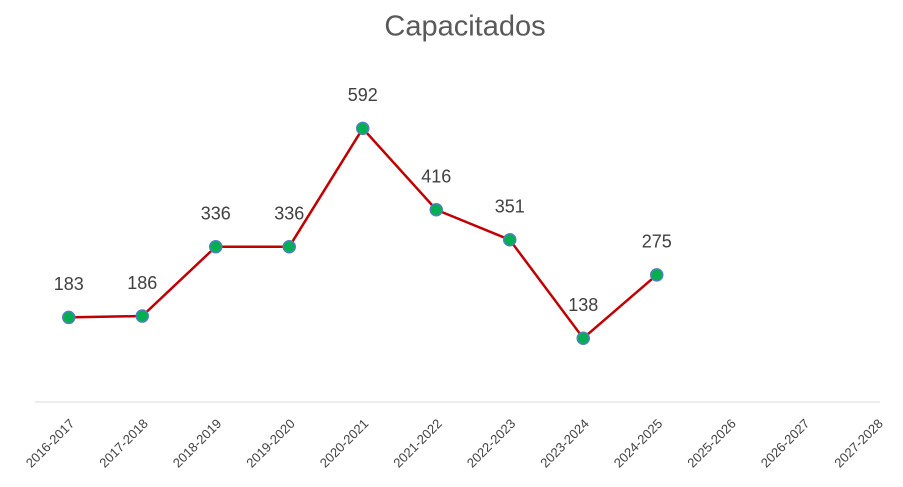 The width and height of the screenshot is (903, 487). What do you see at coordinates (69, 284) in the screenshot?
I see `data-label: 183` at bounding box center [69, 284].